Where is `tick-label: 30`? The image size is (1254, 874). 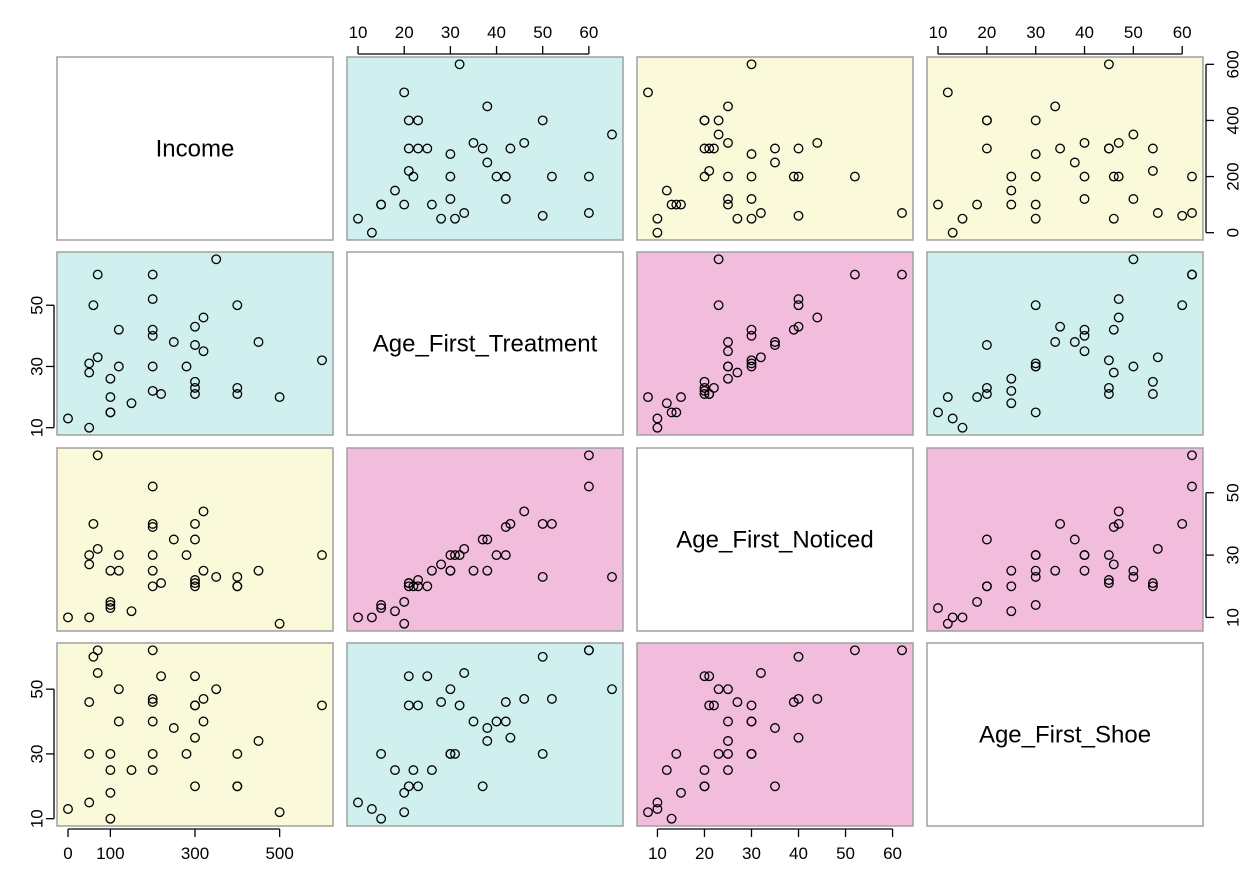
tick-label: 30 is located at coordinates (751, 853).